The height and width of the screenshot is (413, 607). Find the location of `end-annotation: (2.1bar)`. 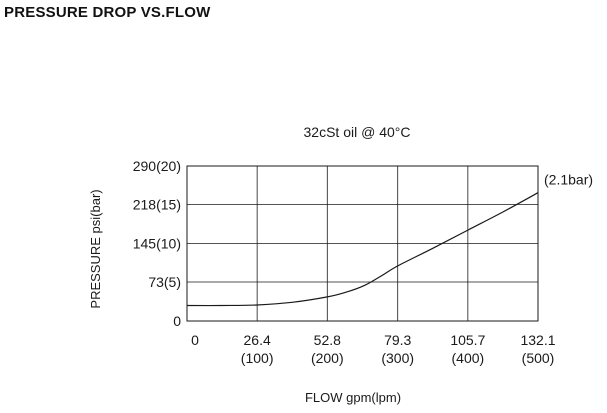

end-annotation: (2.1bar) is located at coordinates (568, 180).